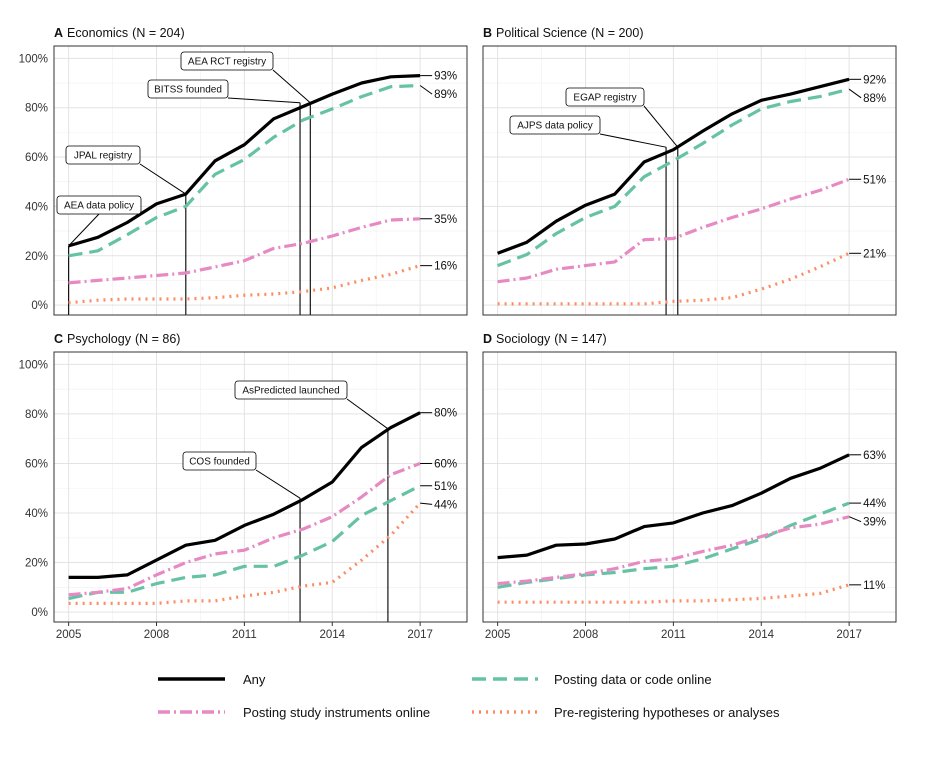 The width and height of the screenshot is (925, 758). I want to click on end-label-data: 51%, so click(445, 487).